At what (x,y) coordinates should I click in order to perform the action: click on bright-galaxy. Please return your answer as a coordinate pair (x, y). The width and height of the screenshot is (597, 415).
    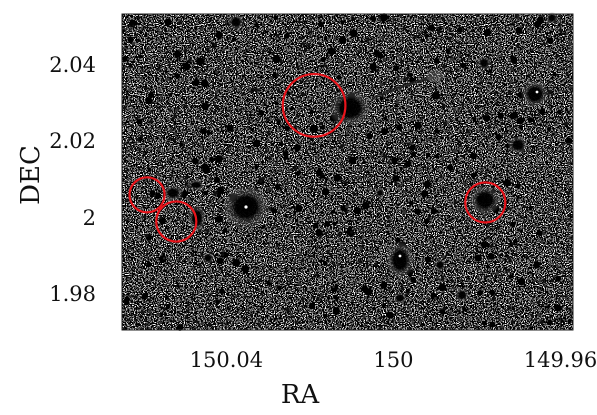
    Looking at the image, I should click on (518, 145).